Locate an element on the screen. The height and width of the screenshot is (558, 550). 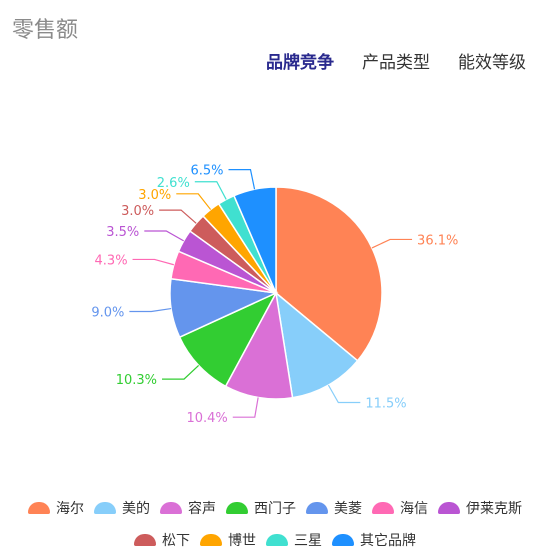
legend-item: 美的 is located at coordinates (122, 508).